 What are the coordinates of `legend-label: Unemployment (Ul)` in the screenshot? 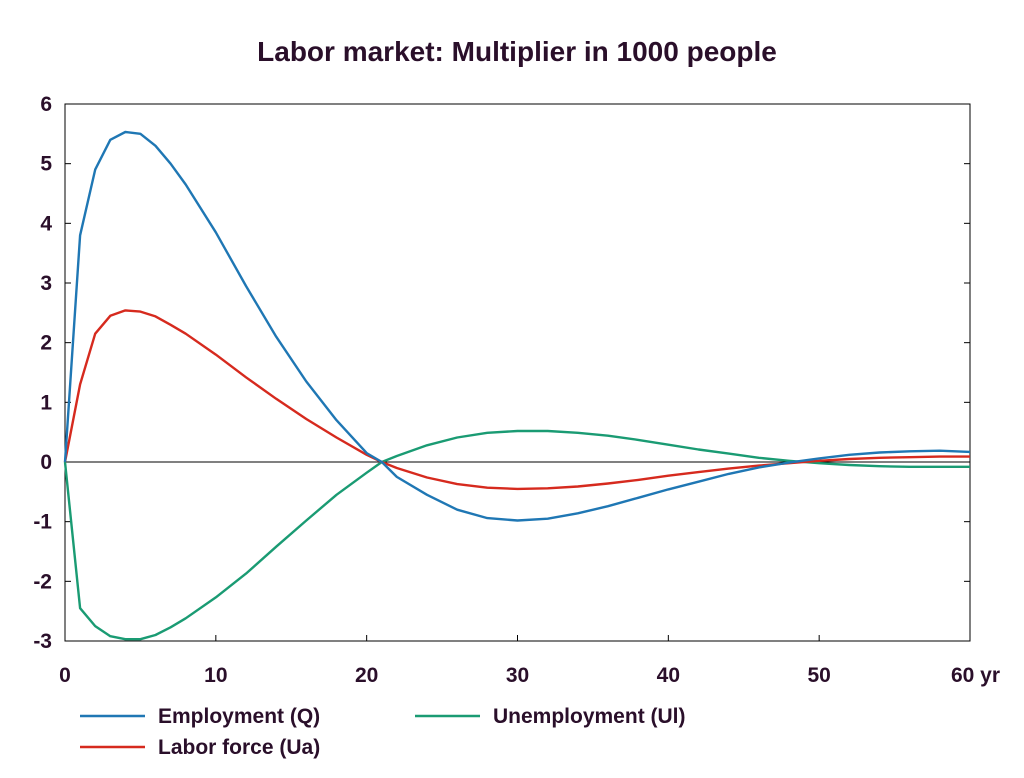 It's located at (589, 716).